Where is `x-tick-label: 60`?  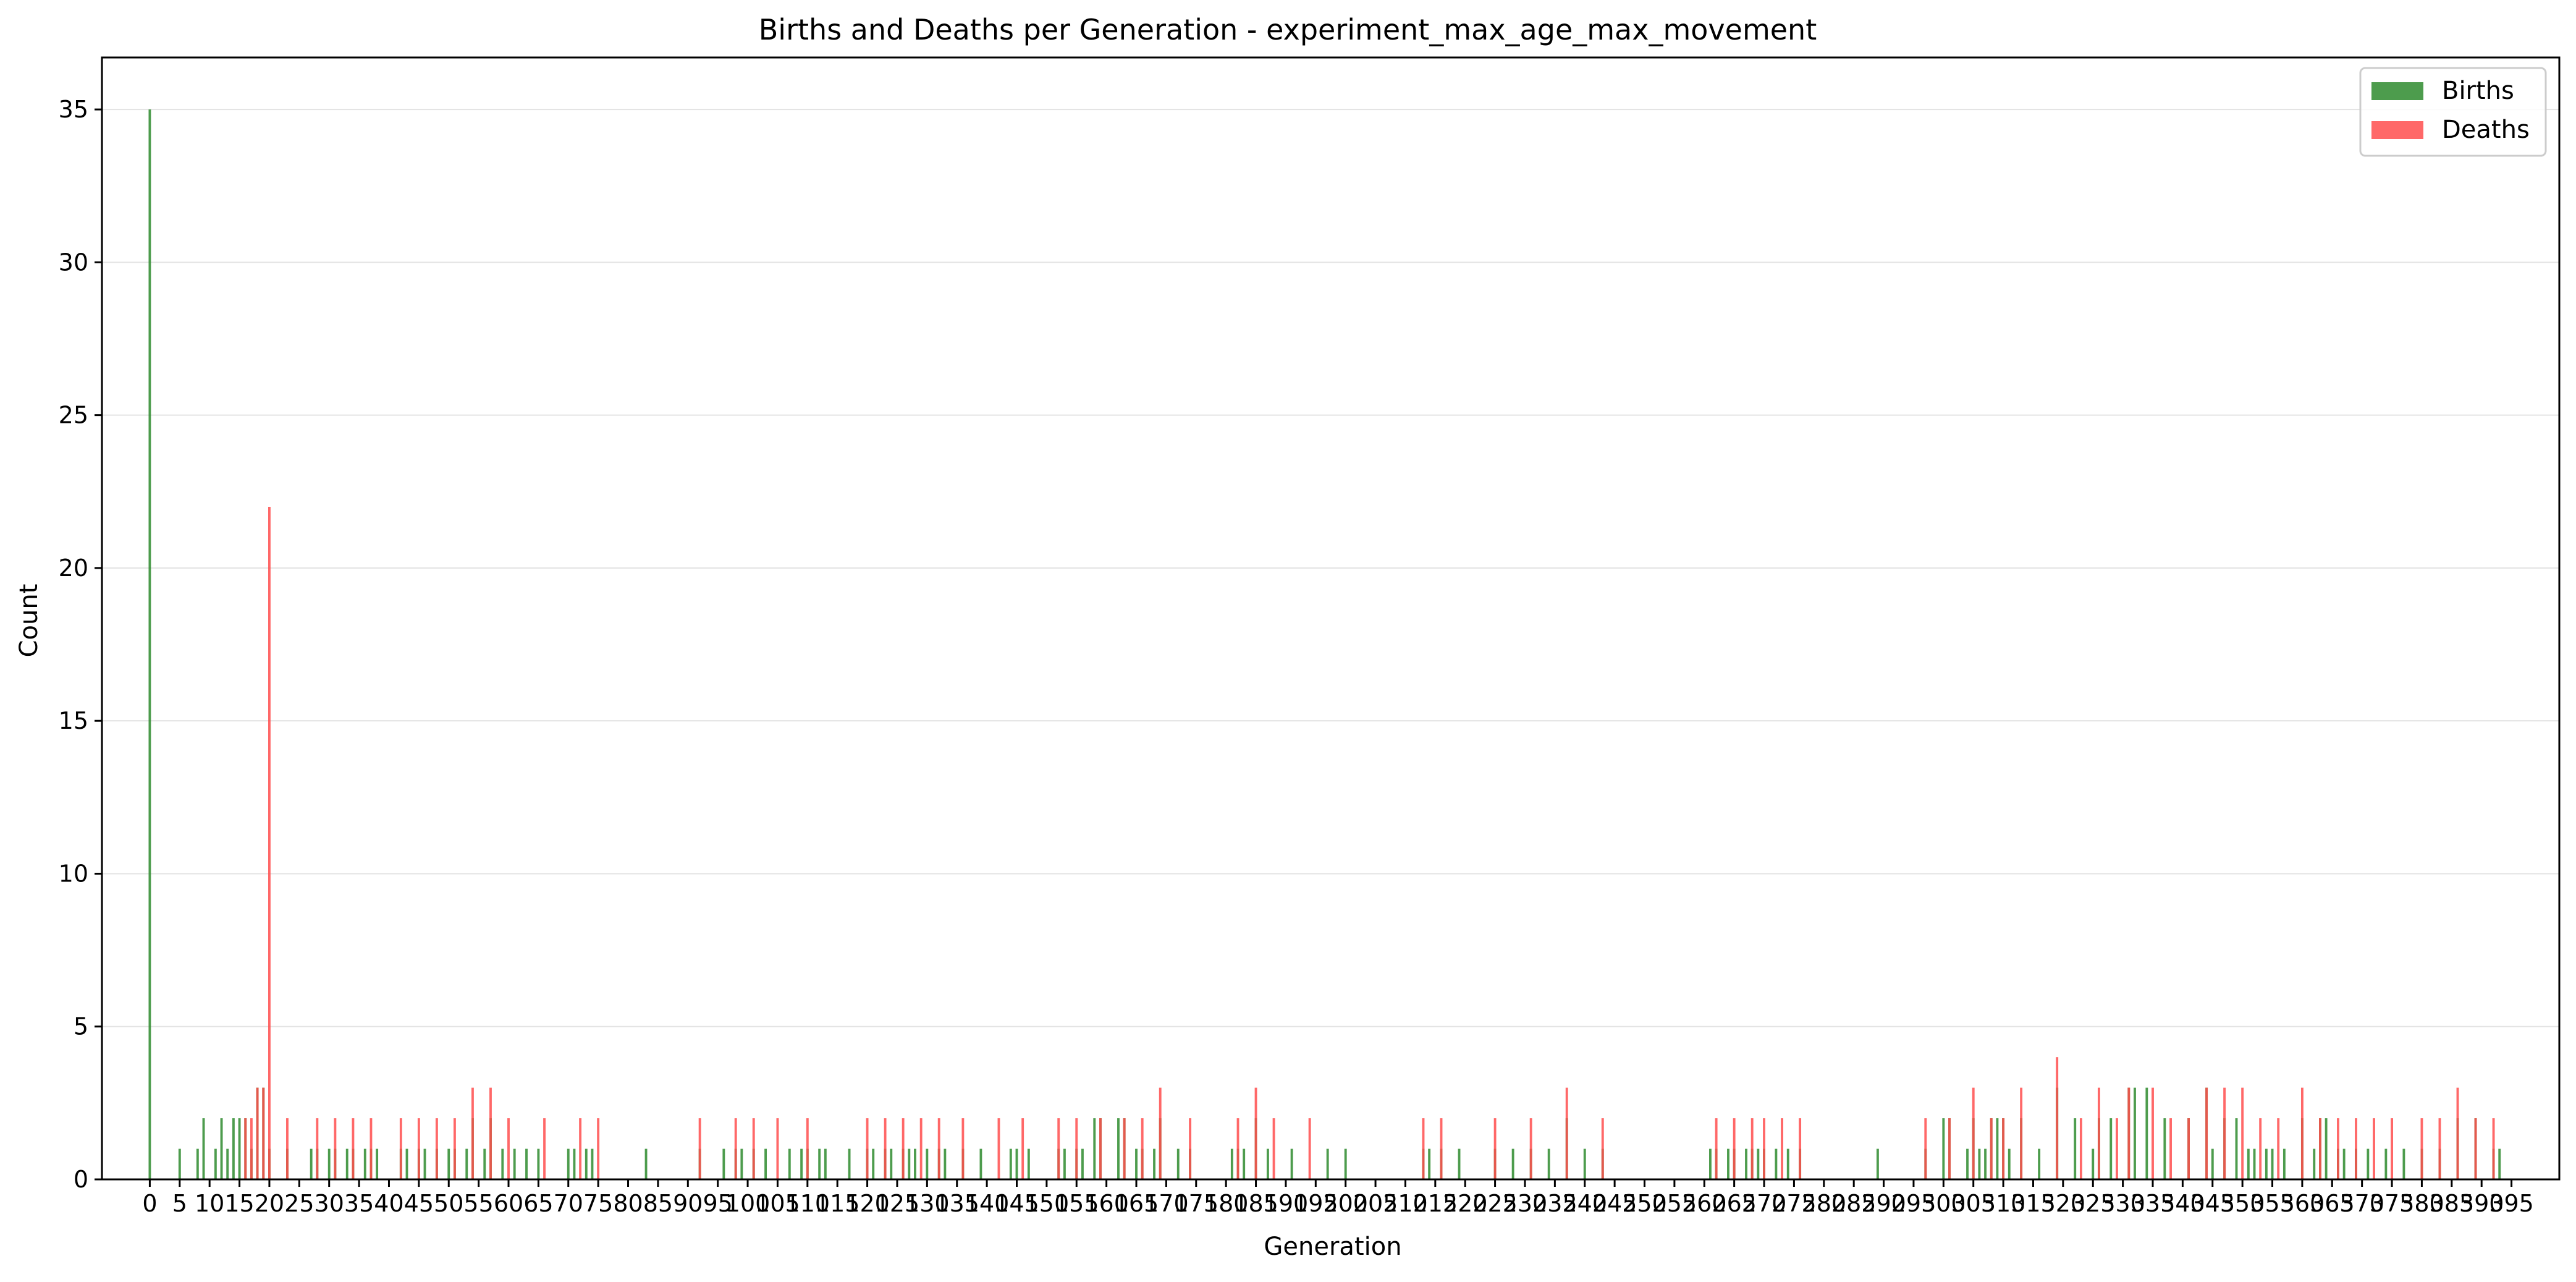 x-tick-label: 60 is located at coordinates (508, 1203).